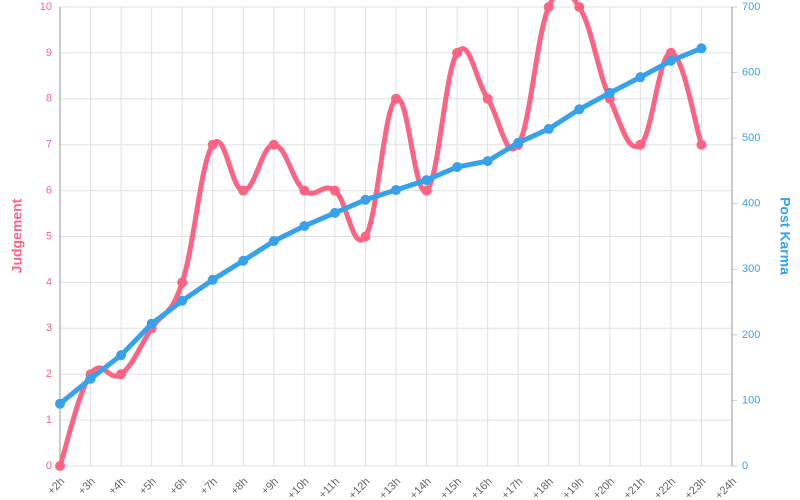  I want to click on x-tick-label: +5h, so click(148, 487).